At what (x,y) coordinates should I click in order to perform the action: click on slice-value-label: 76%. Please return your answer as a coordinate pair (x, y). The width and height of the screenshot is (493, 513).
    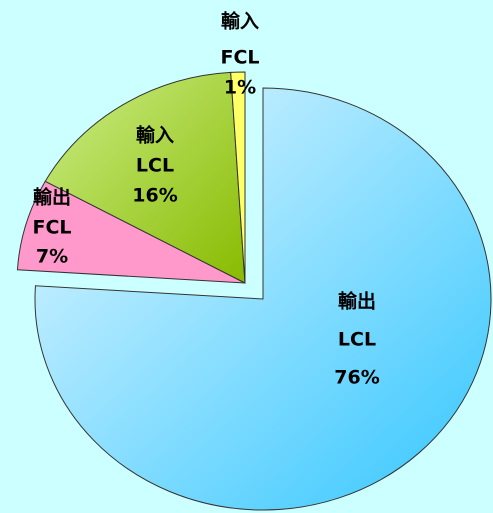
    Looking at the image, I should click on (356, 378).